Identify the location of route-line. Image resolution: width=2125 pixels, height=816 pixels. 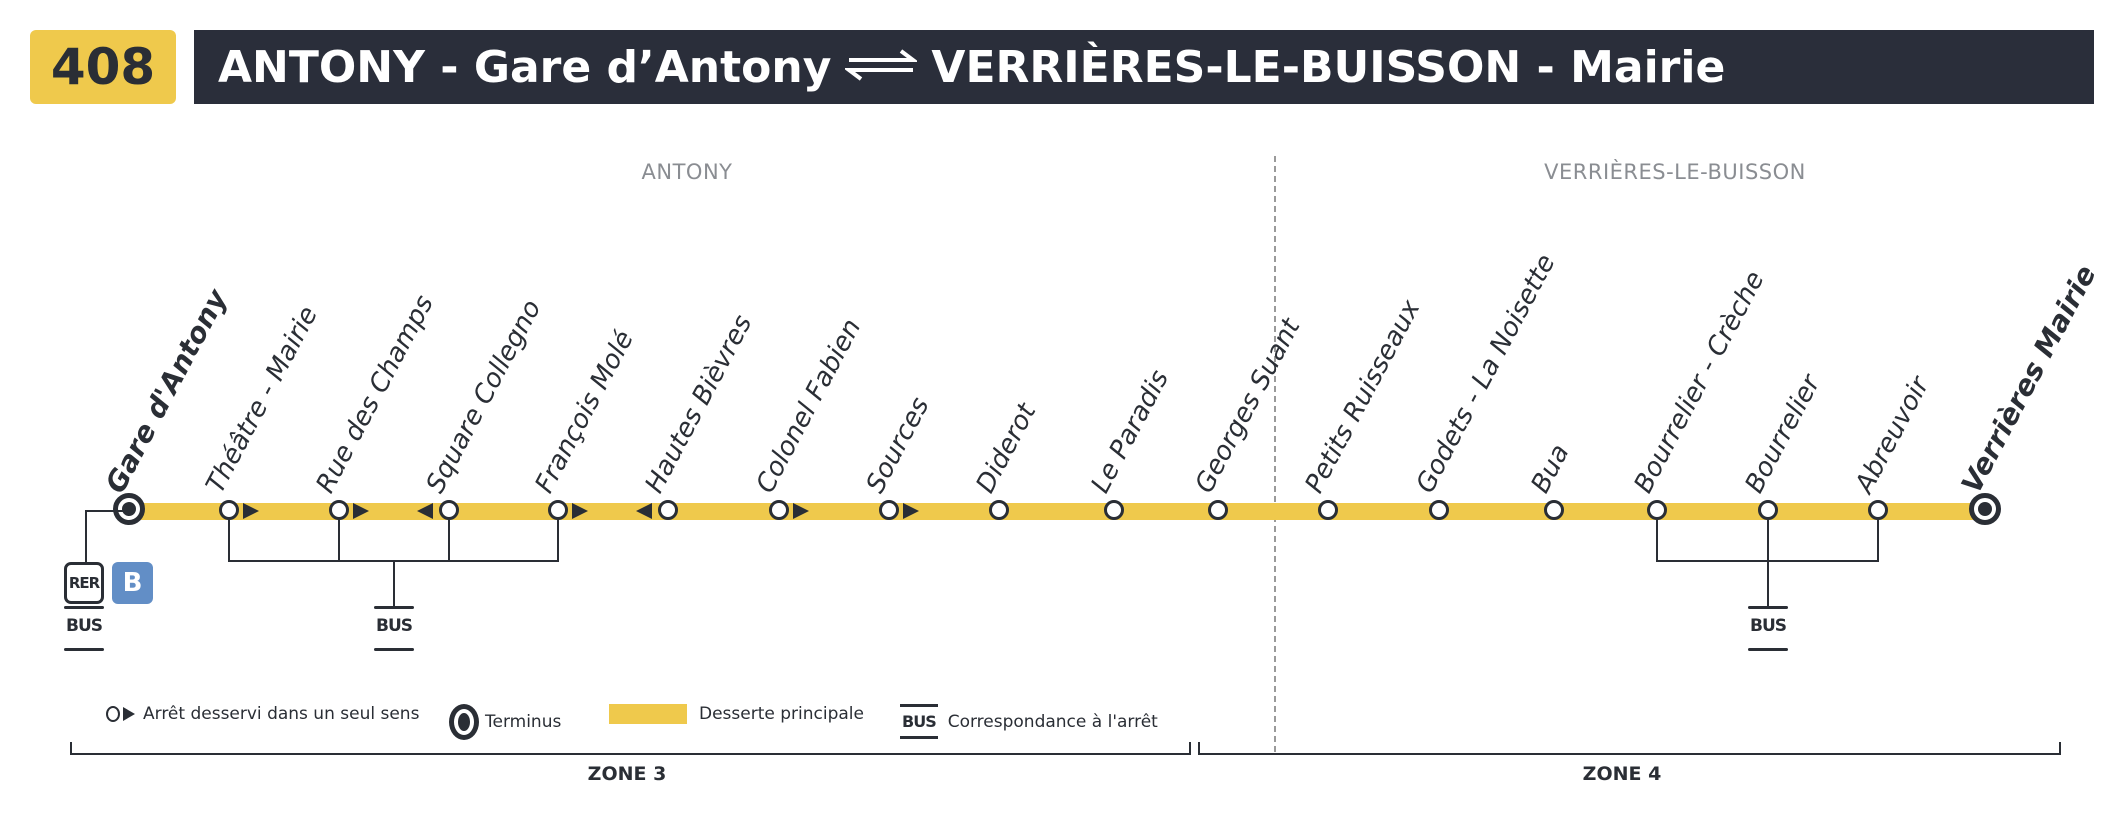
(1057, 511).